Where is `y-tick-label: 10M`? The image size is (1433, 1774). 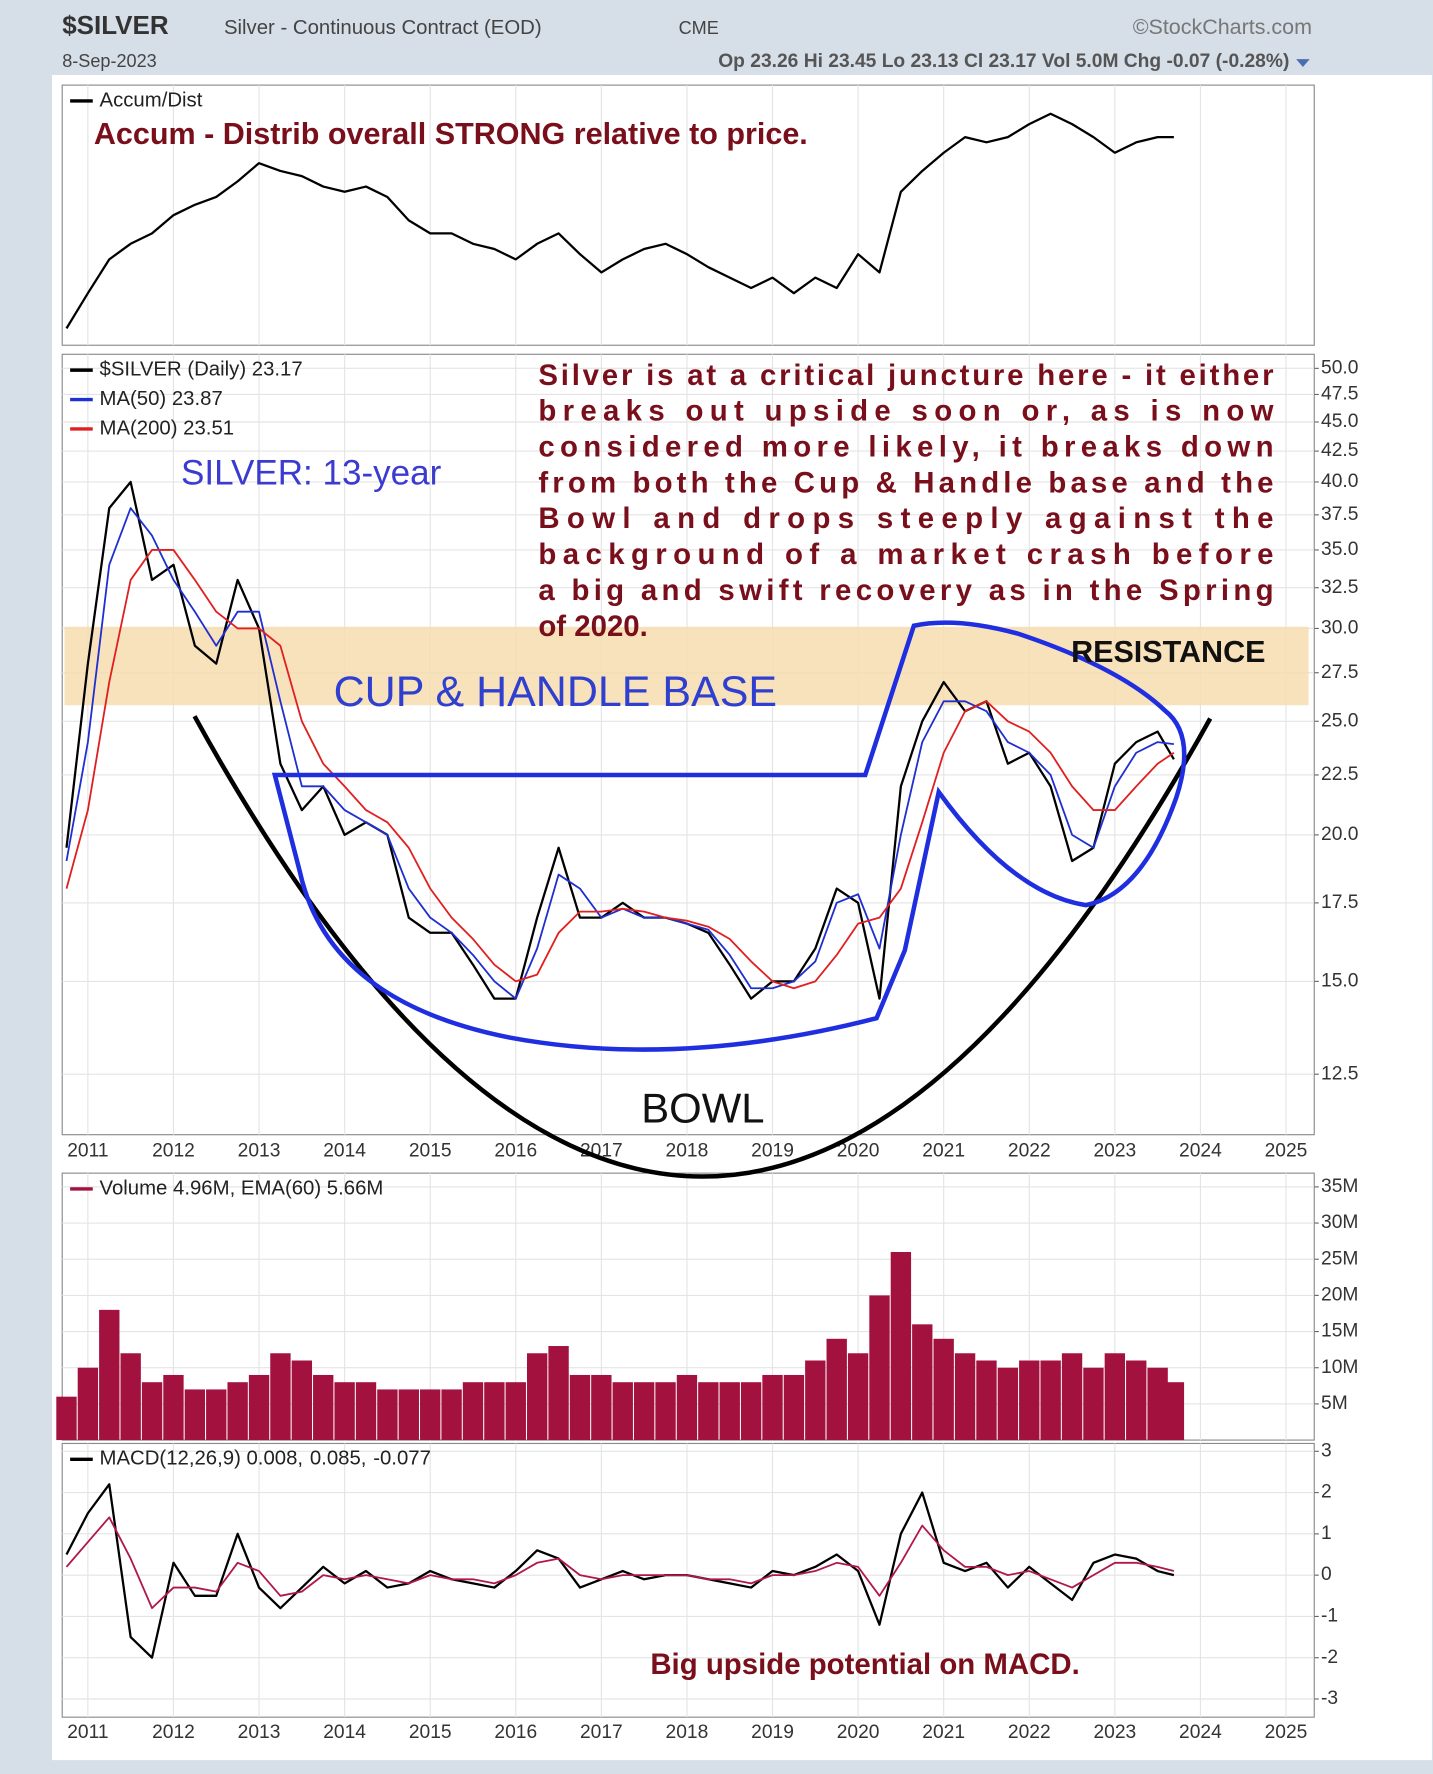
y-tick-label: 10M is located at coordinates (1339, 1367).